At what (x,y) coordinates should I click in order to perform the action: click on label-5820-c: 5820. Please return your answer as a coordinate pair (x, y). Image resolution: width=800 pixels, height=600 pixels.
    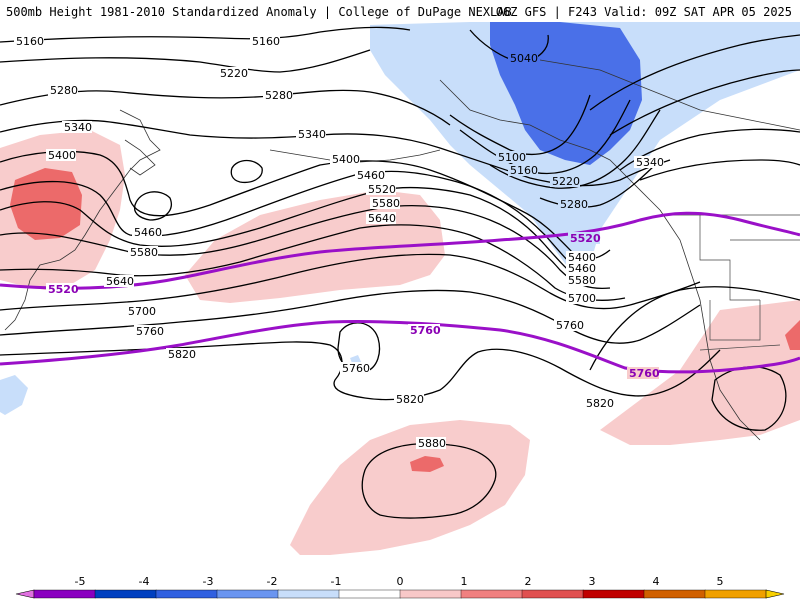
    Looking at the image, I should click on (599, 403).